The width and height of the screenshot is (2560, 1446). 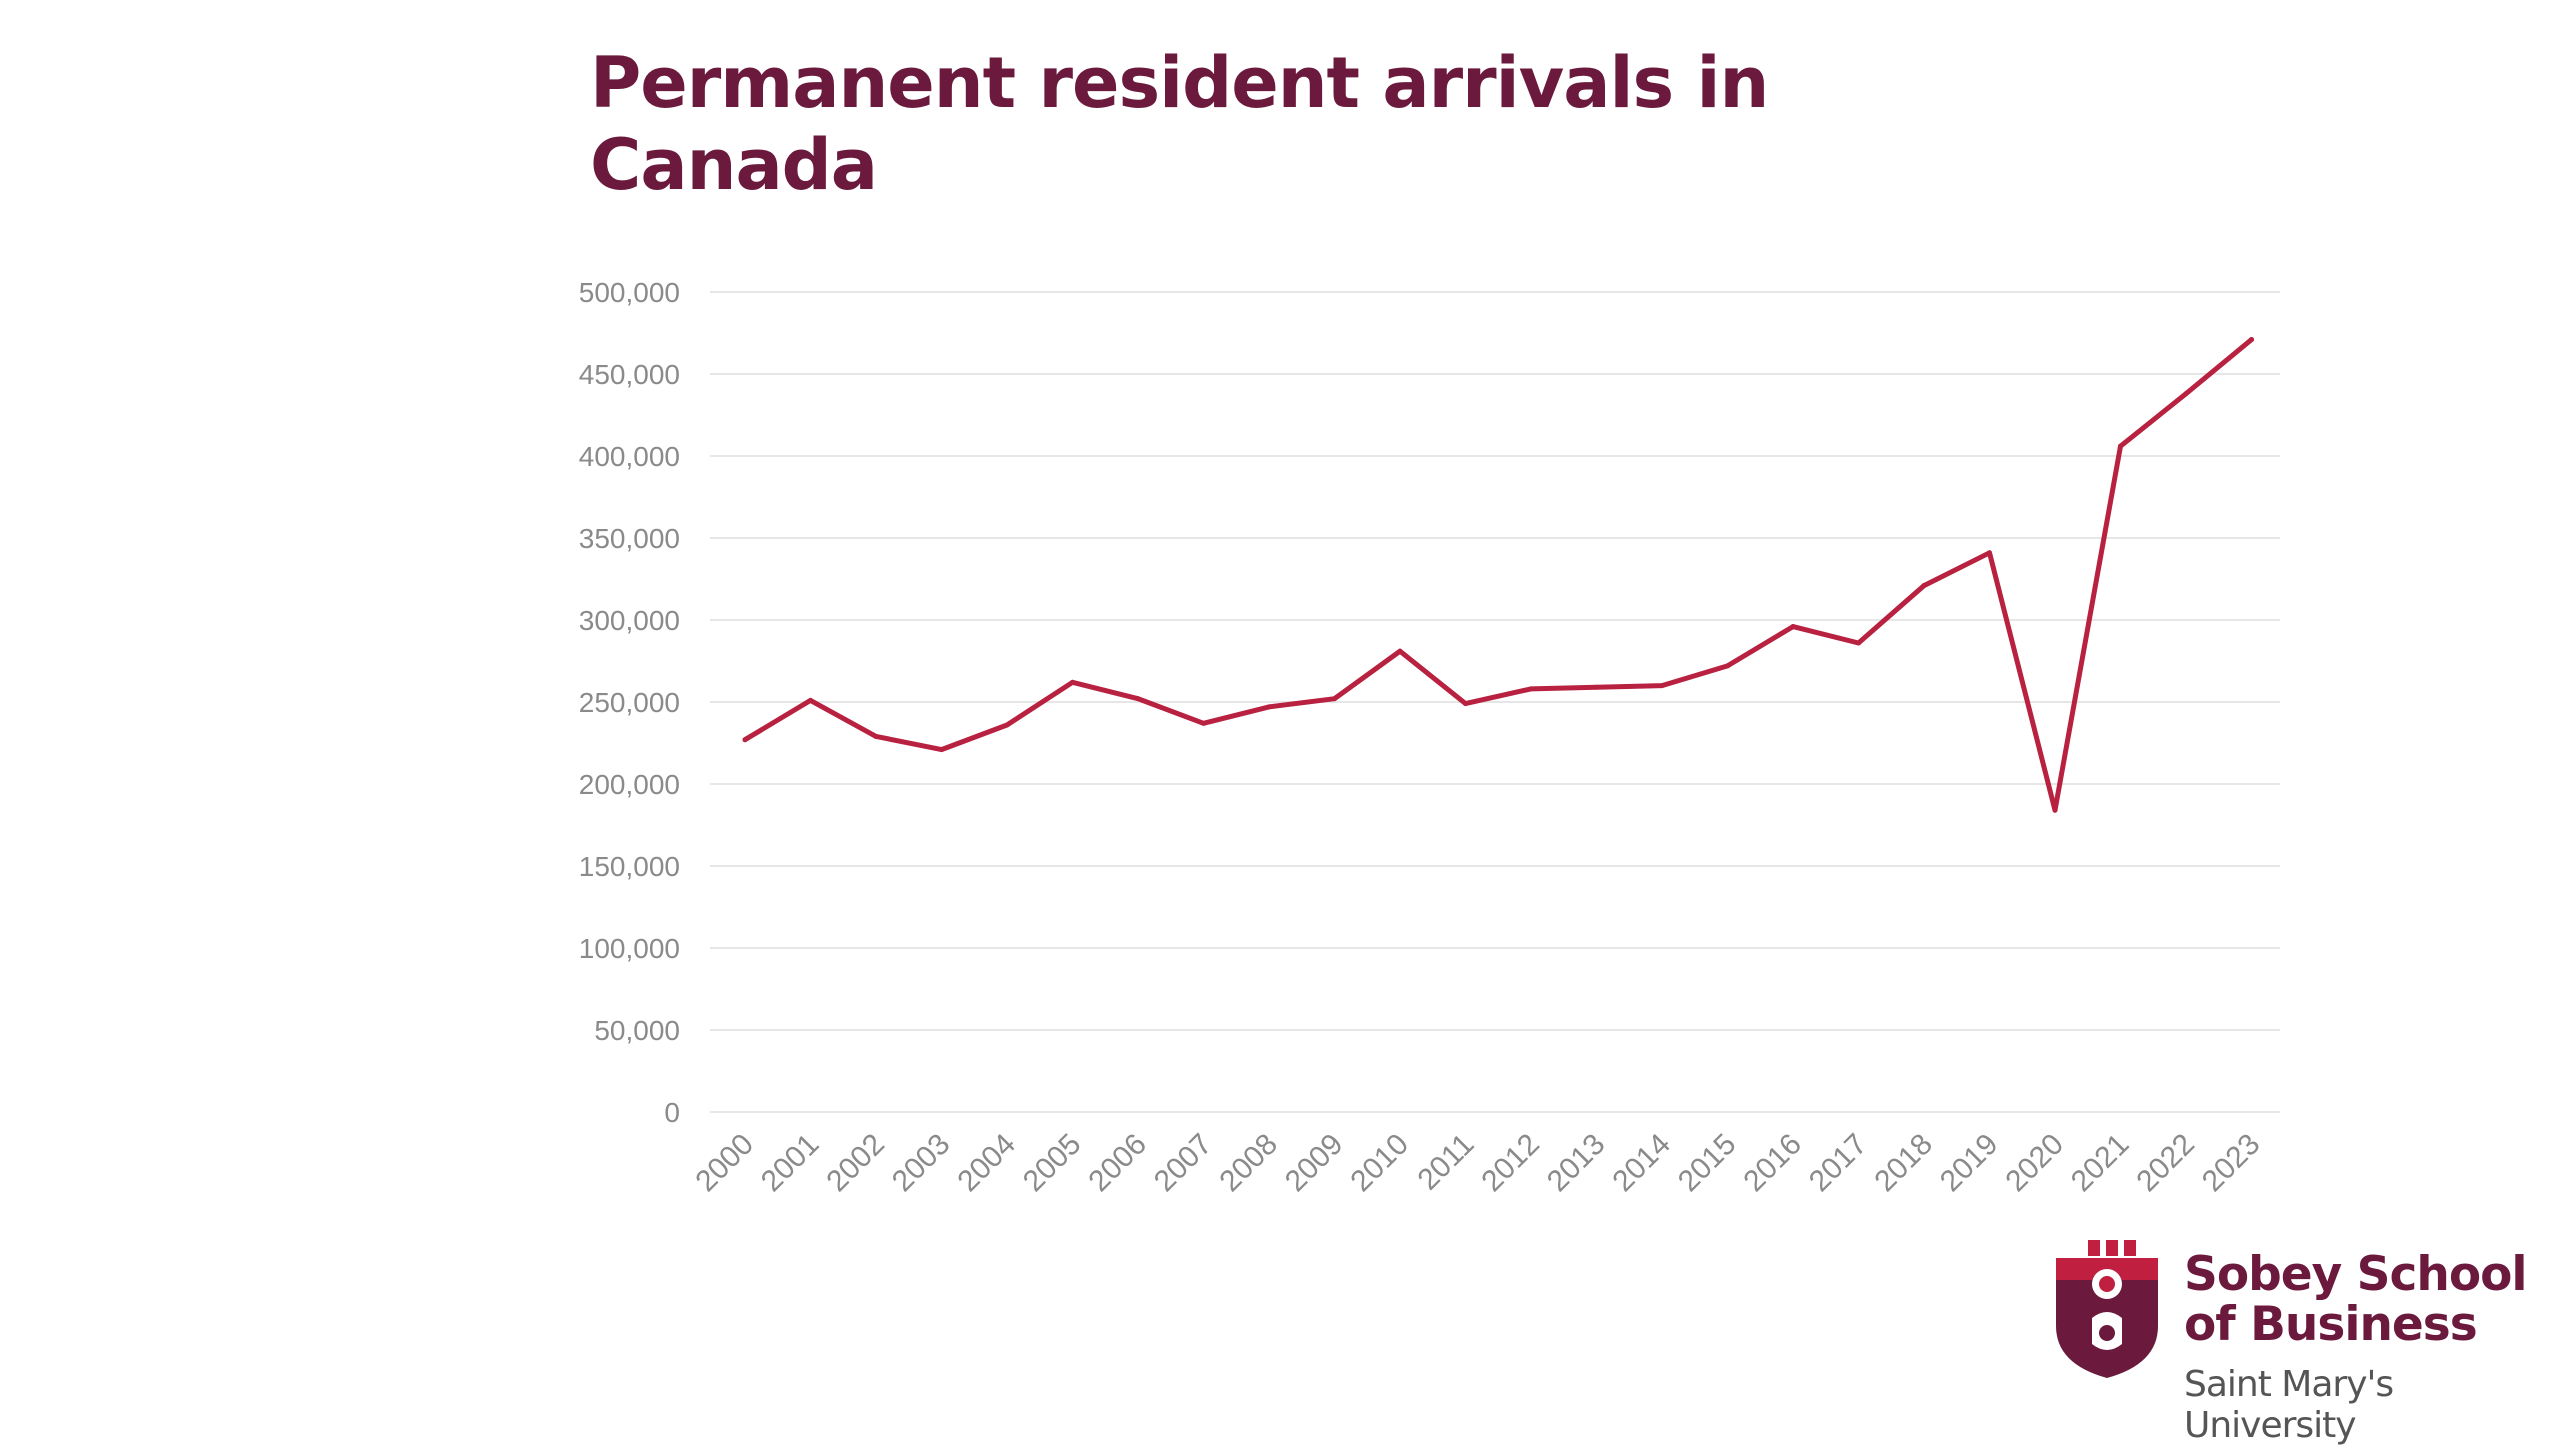 What do you see at coordinates (1314, 1163) in the screenshot?
I see `x-tick-label: 2009` at bounding box center [1314, 1163].